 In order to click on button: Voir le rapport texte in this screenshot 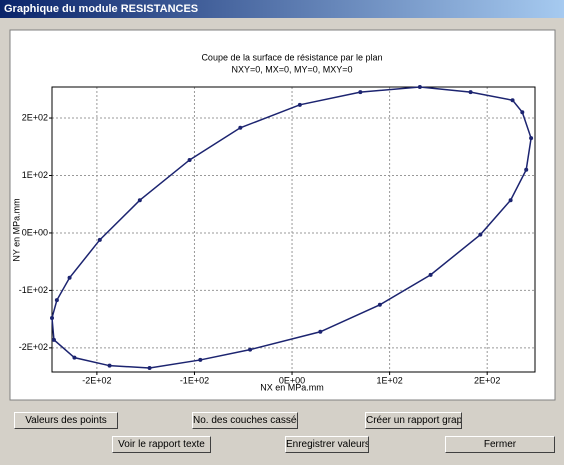, I will do `click(161, 444)`.